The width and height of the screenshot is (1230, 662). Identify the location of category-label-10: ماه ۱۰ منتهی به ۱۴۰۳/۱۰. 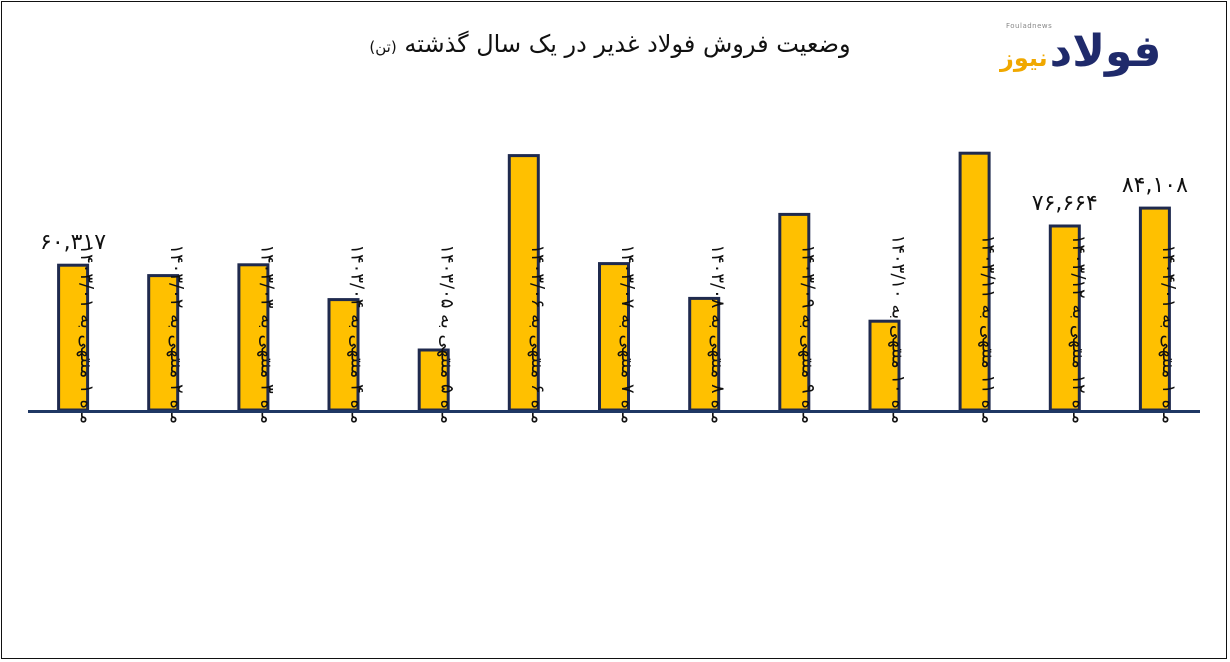
(898, 329).